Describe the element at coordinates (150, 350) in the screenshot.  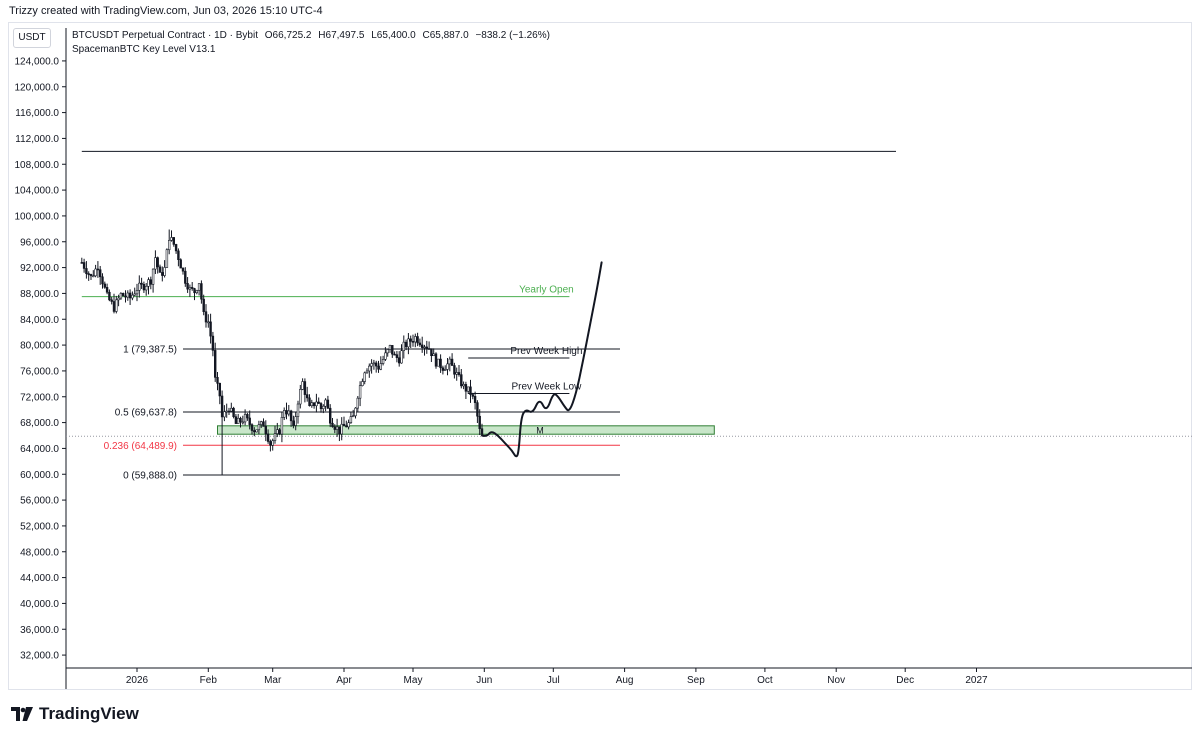
I see `fib-level-label: 1 (79,387.5)` at that location.